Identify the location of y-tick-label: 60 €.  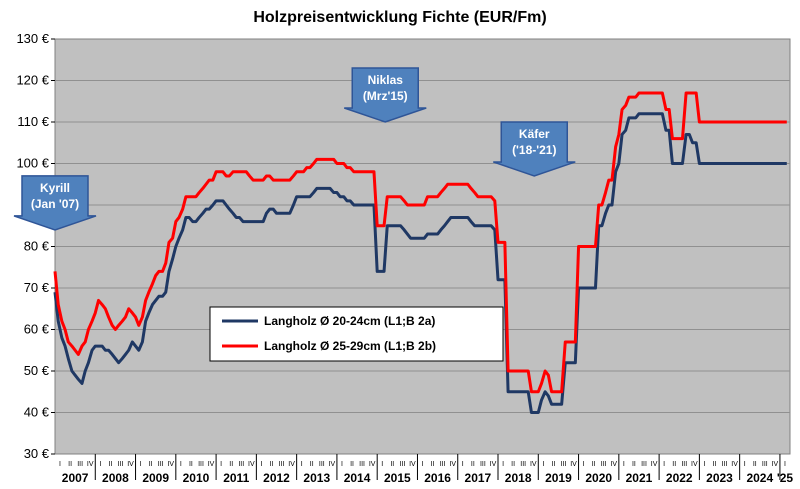
(37, 329).